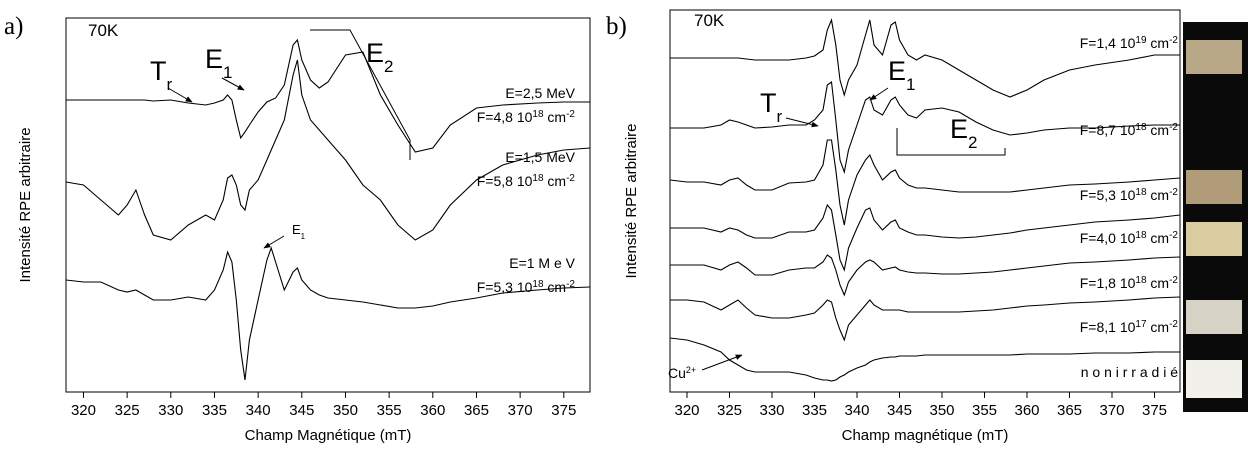 This screenshot has height=454, width=1248. I want to click on y-axis-label: Intensité RPE arbitraire, so click(631, 200).